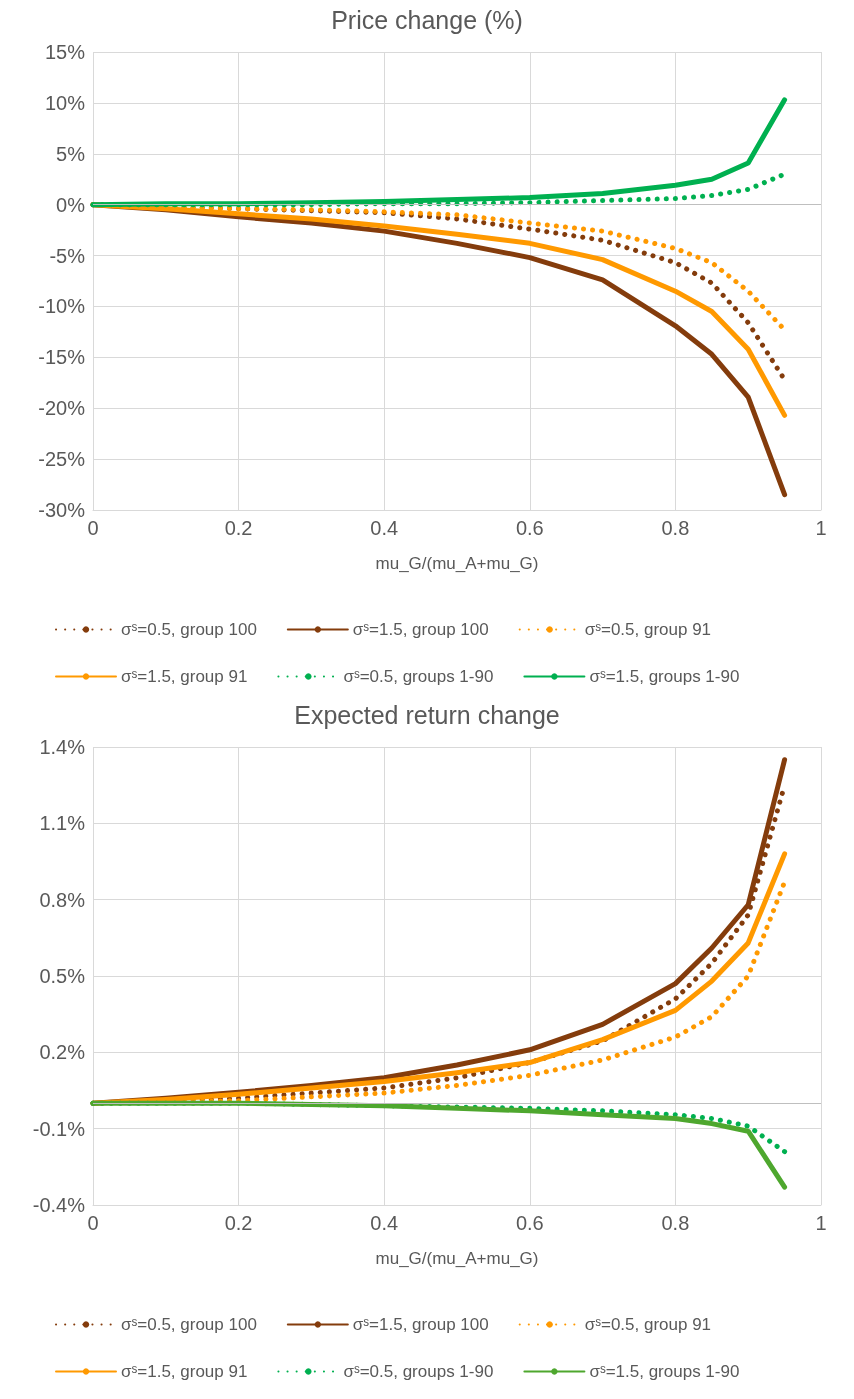 Image resolution: width=854 pixels, height=1399 pixels. I want to click on y-tick-label: 0.8%, so click(62, 899).